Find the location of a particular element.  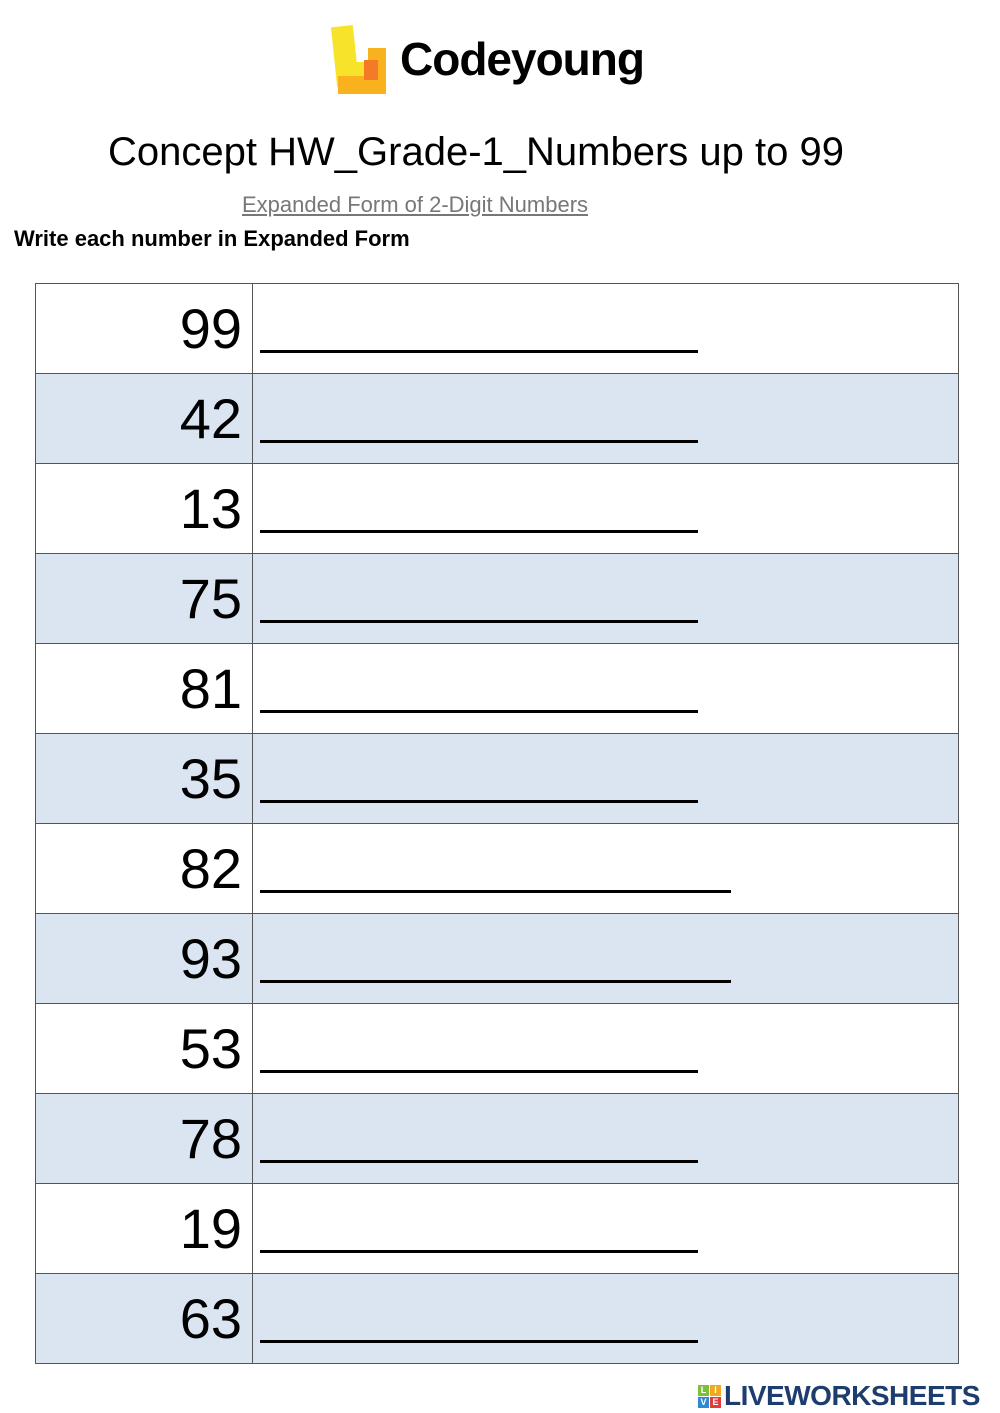

codeyoung-logo: Codeyoung is located at coordinates (501, 64).